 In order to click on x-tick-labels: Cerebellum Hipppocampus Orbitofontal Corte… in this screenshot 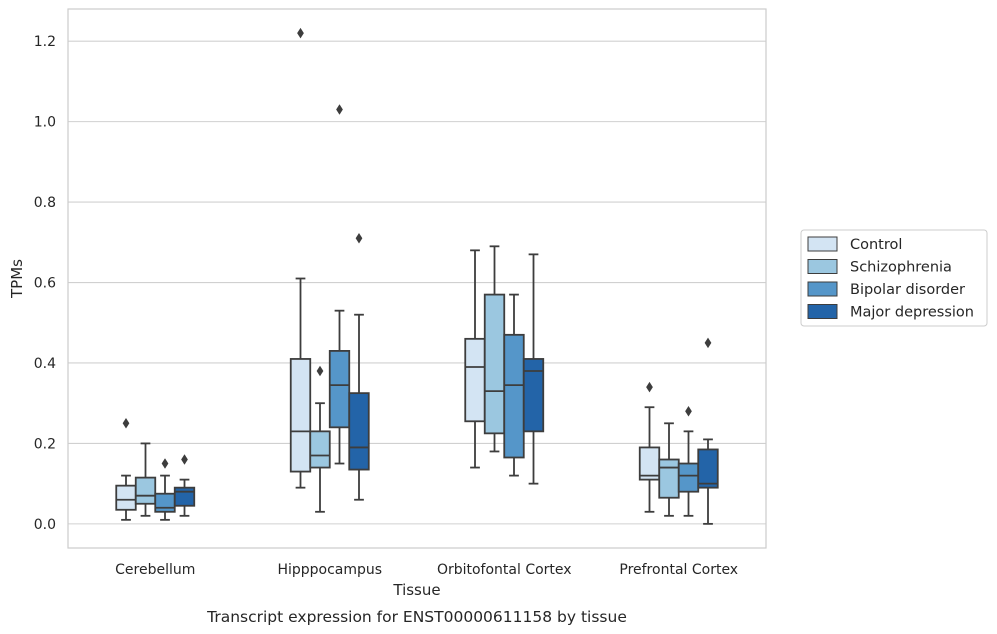, I will do `click(426, 570)`.